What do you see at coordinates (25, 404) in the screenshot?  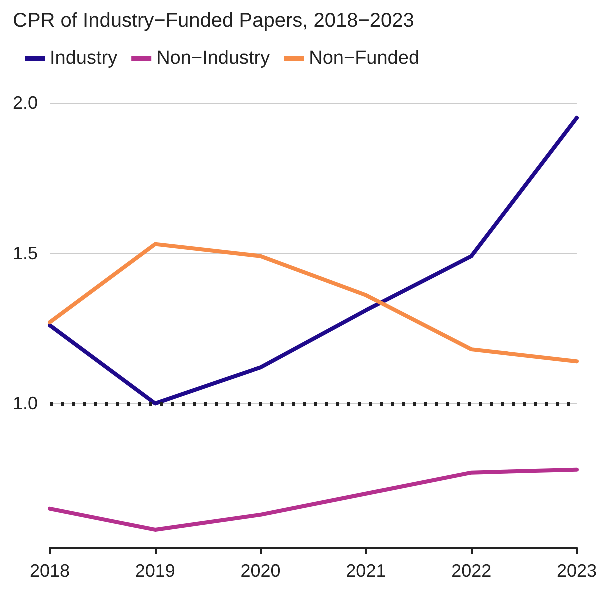 I see `y-tick-label: 1.0` at bounding box center [25, 404].